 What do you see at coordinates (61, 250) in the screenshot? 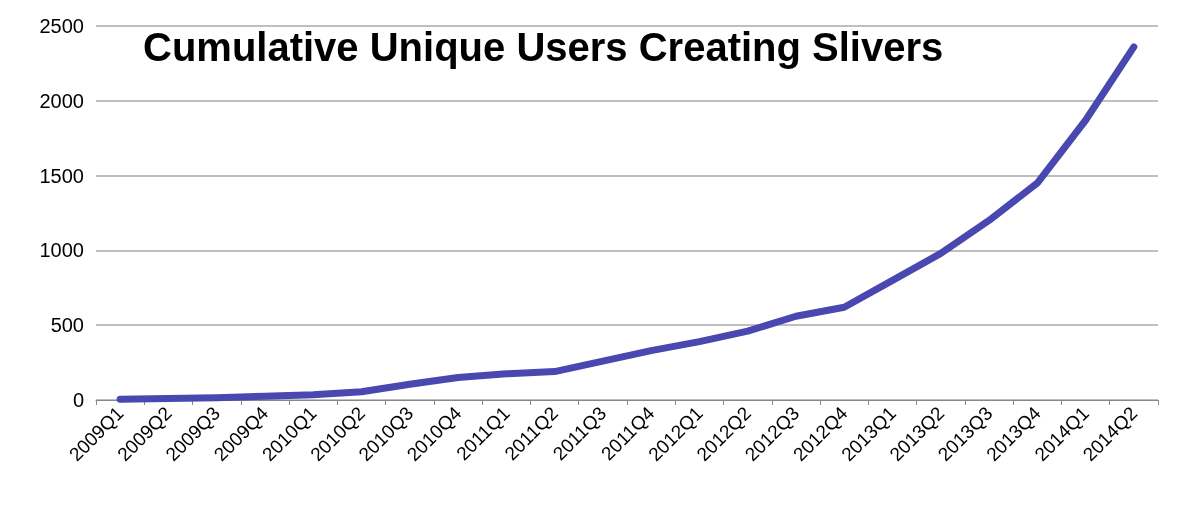
I see `y-tick-label: 1000` at bounding box center [61, 250].